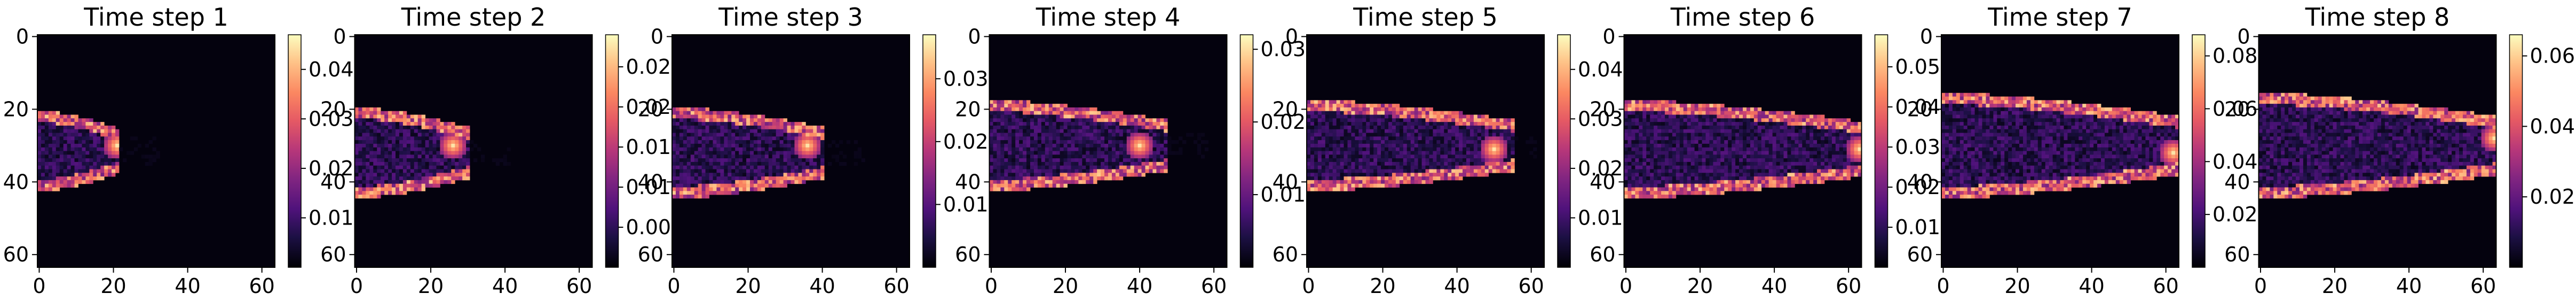 The height and width of the screenshot is (301, 2576). Describe the element at coordinates (333, 182) in the screenshot. I see `y-tick-label: 40` at that location.